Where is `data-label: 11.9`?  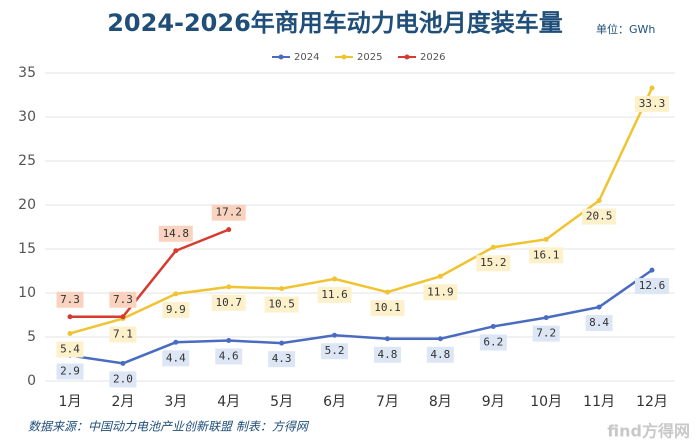
data-label: 11.9 is located at coordinates (440, 291).